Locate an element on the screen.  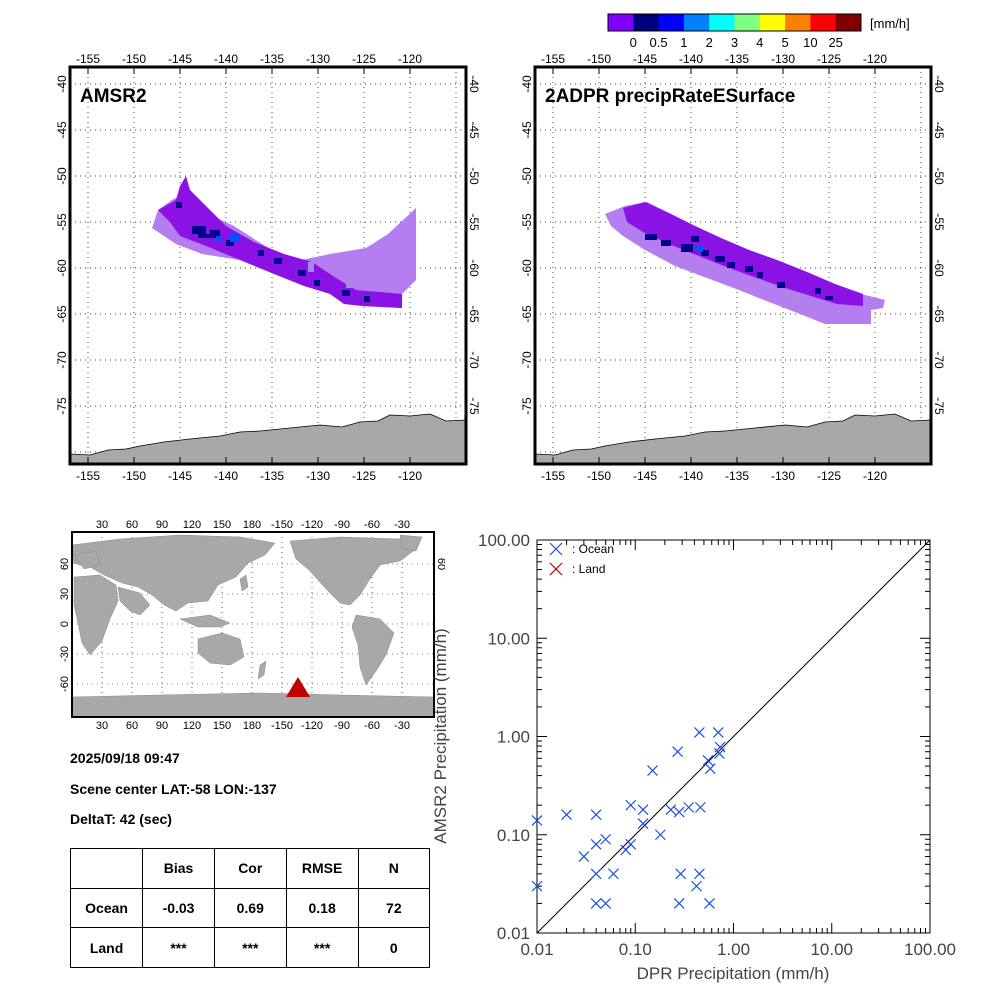
lon-tick-label: -140 is located at coordinates (691, 59).